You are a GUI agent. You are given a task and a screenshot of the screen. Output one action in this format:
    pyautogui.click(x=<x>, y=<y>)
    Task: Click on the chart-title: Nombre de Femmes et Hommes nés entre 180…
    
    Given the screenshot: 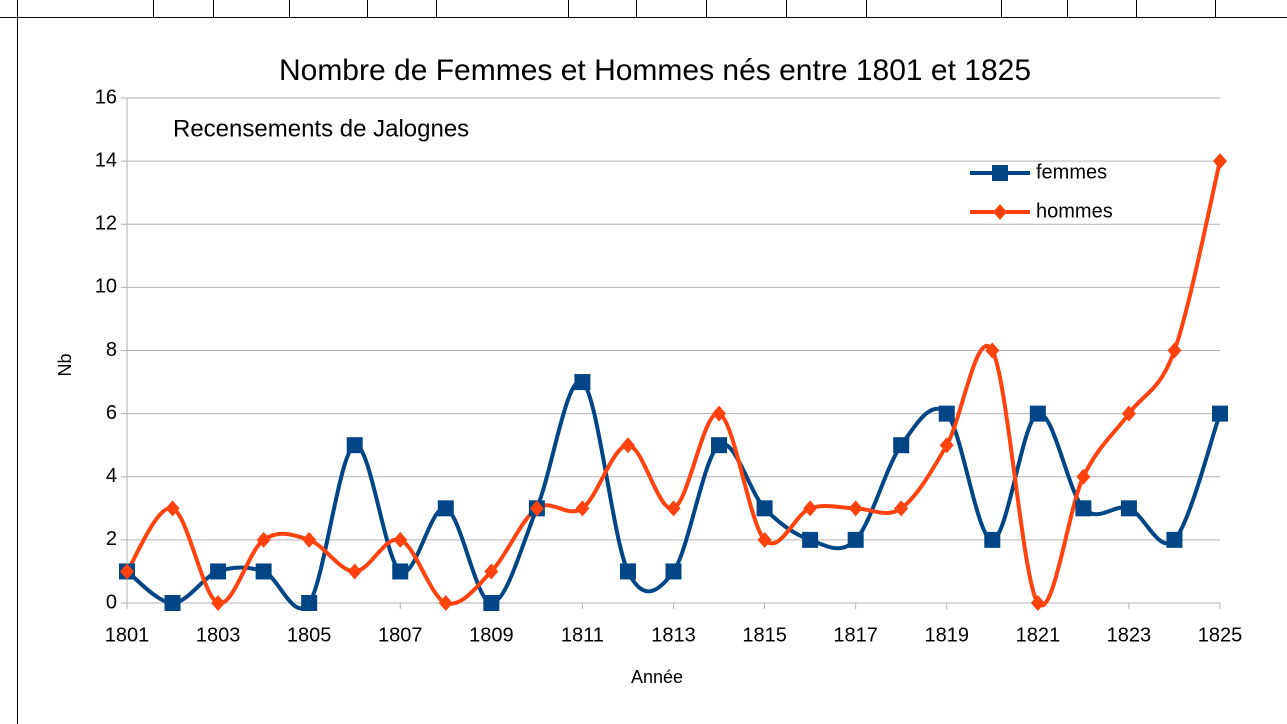 What is the action you would take?
    pyautogui.click(x=655, y=70)
    